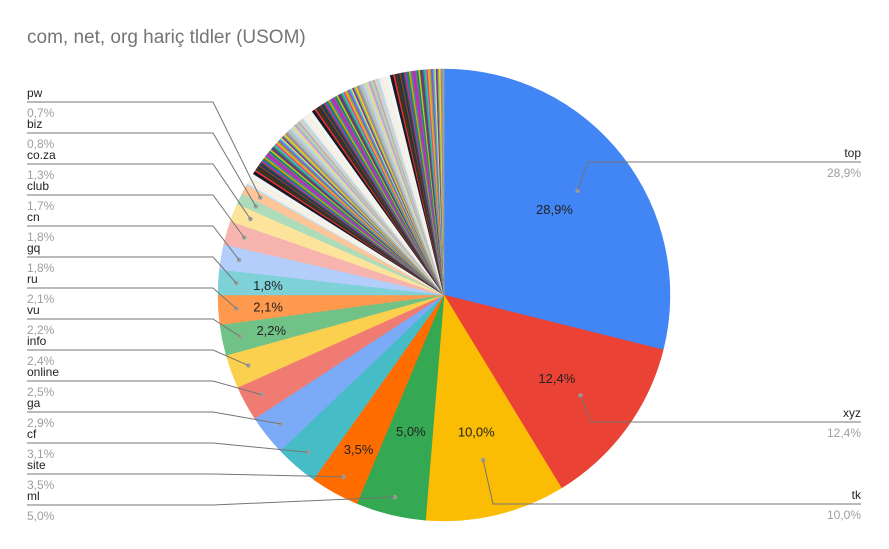 The image size is (889, 549). I want to click on slice-value-label: 10,0%, so click(476, 431).